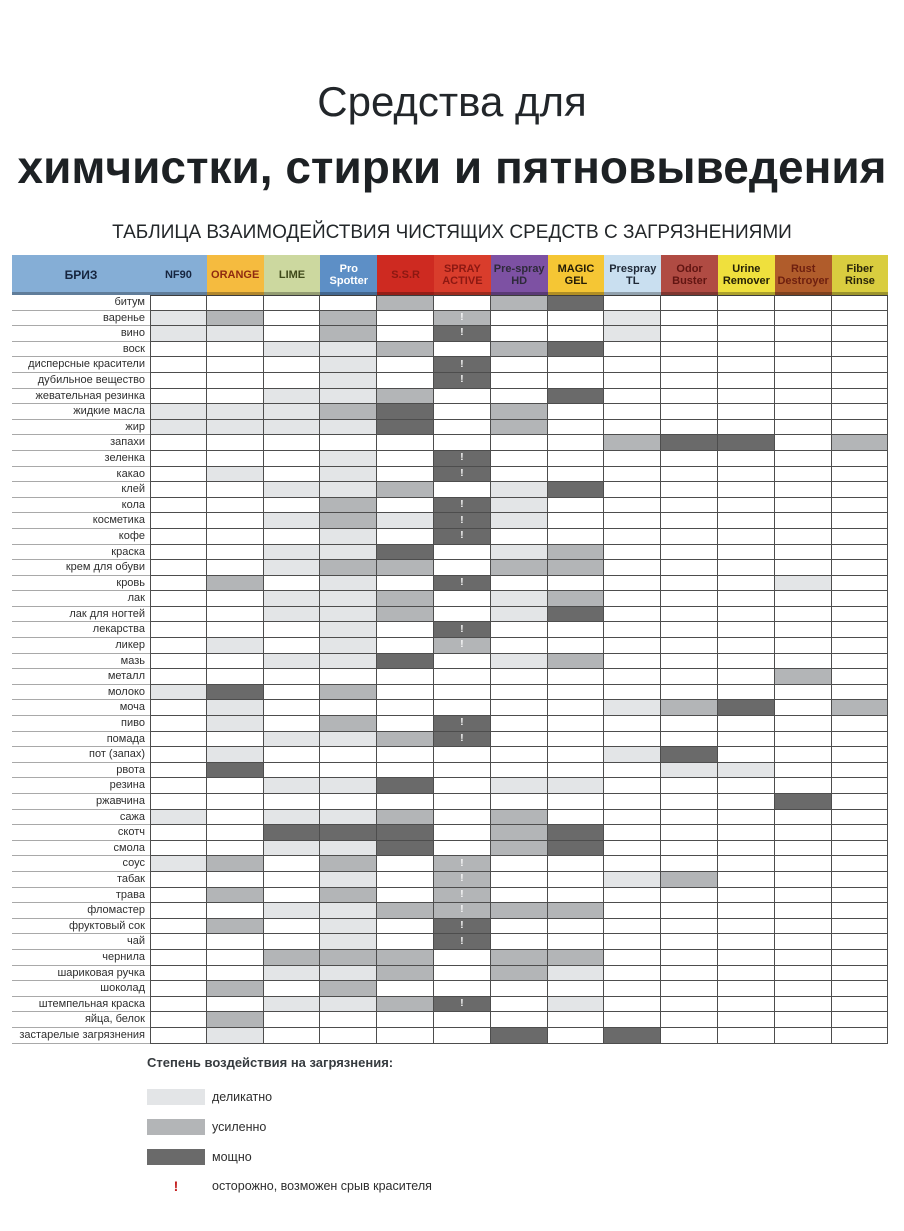  Describe the element at coordinates (81, 771) in the screenshot. I see `stain-label: рвота` at that location.